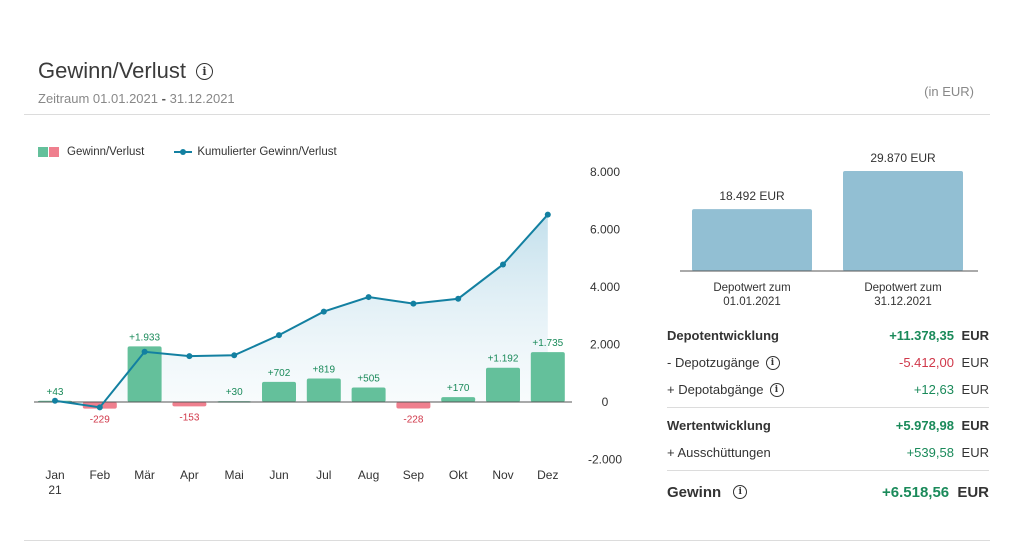 This screenshot has width=1016, height=555. I want to click on summary-row-label: Gewinn i, so click(707, 492).